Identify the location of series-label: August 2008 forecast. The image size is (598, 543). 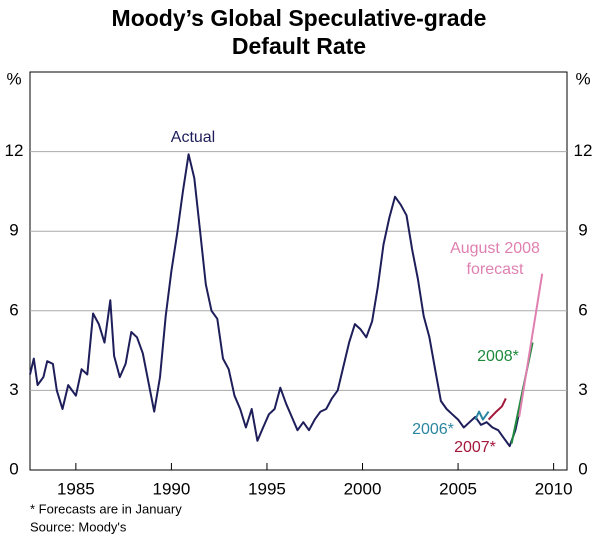
(495, 259).